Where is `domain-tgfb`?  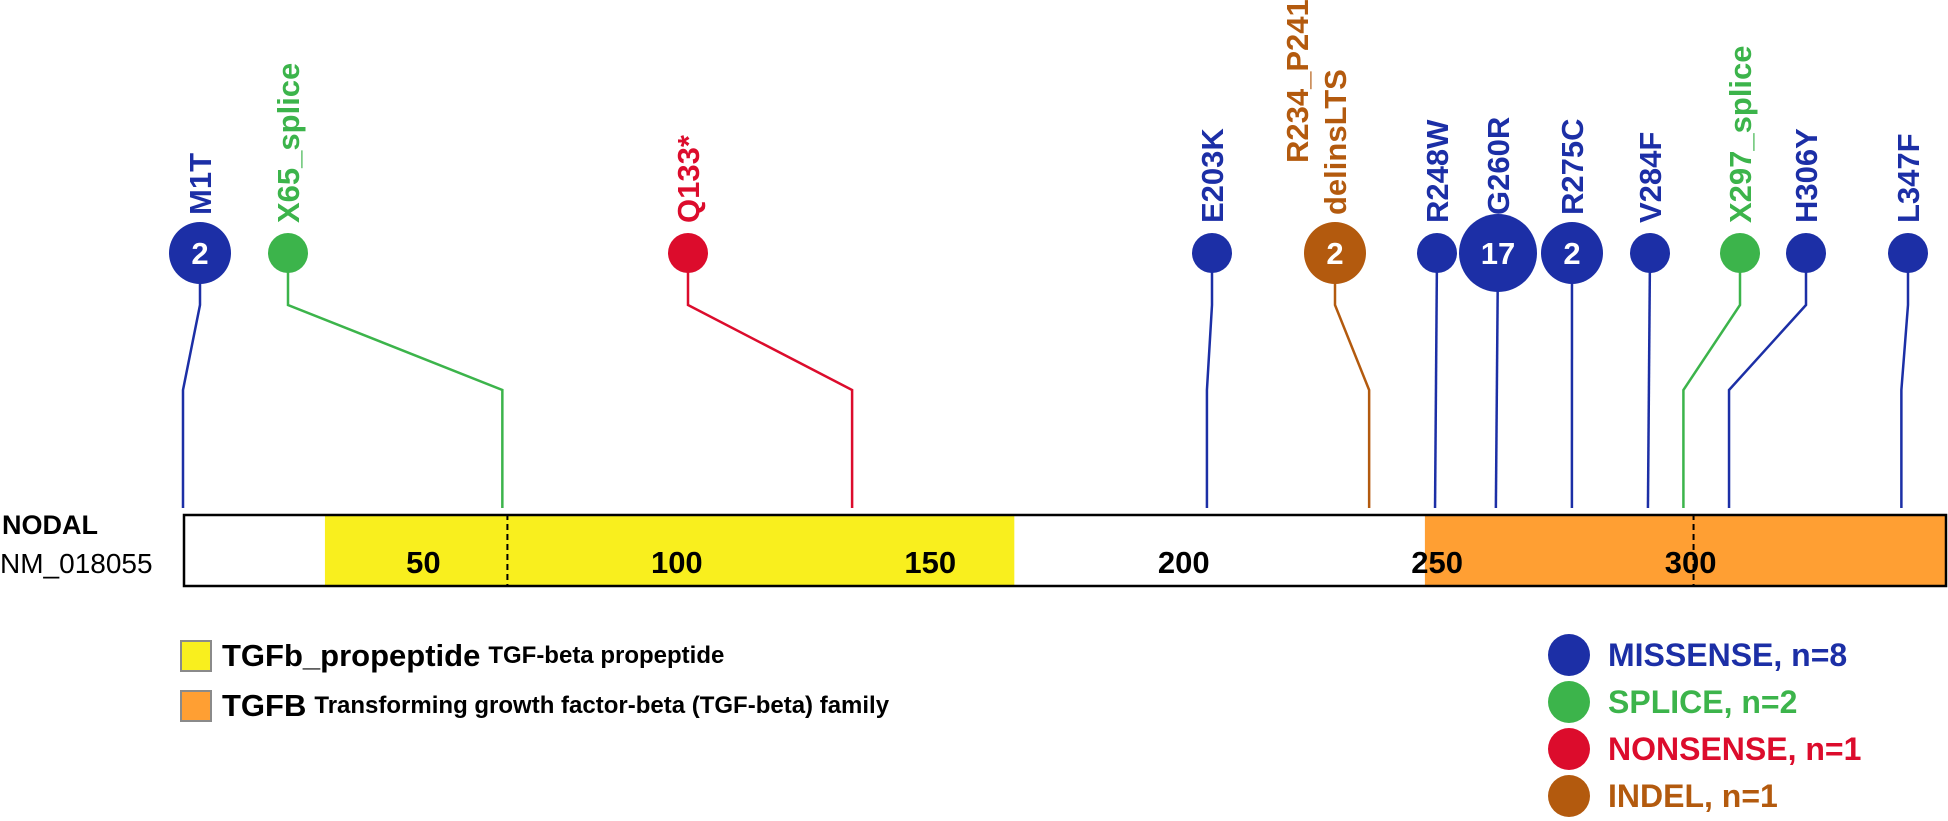
domain-tgfb is located at coordinates (1685, 550).